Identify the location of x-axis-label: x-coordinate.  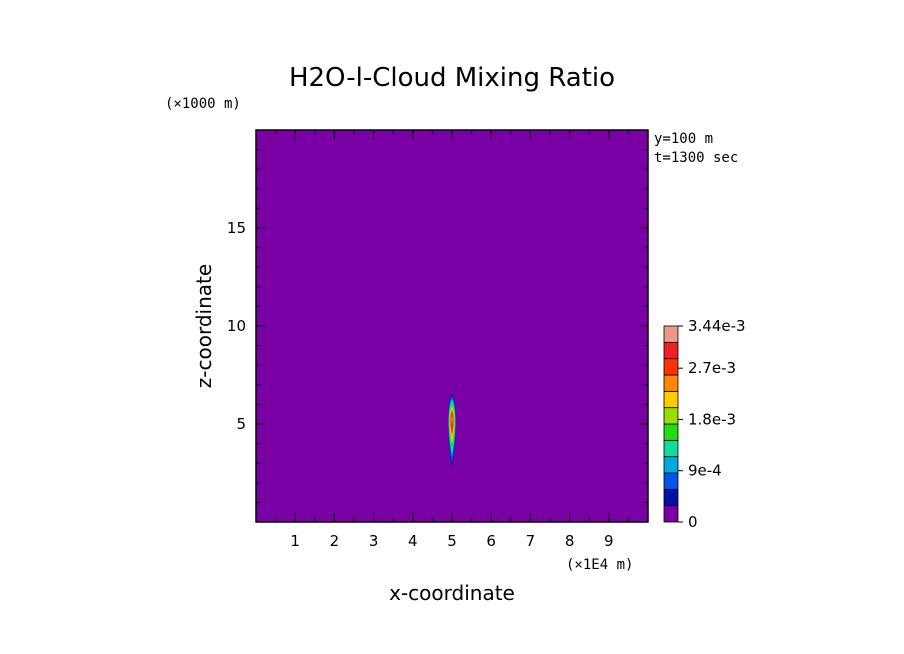
(452, 593).